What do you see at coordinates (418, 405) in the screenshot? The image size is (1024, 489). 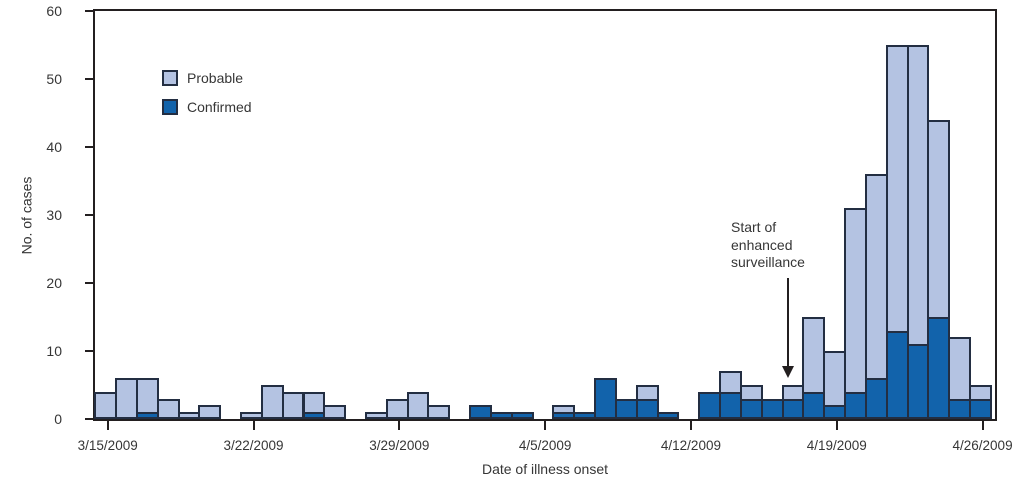 I see `bar-segment-probable-3/30` at bounding box center [418, 405].